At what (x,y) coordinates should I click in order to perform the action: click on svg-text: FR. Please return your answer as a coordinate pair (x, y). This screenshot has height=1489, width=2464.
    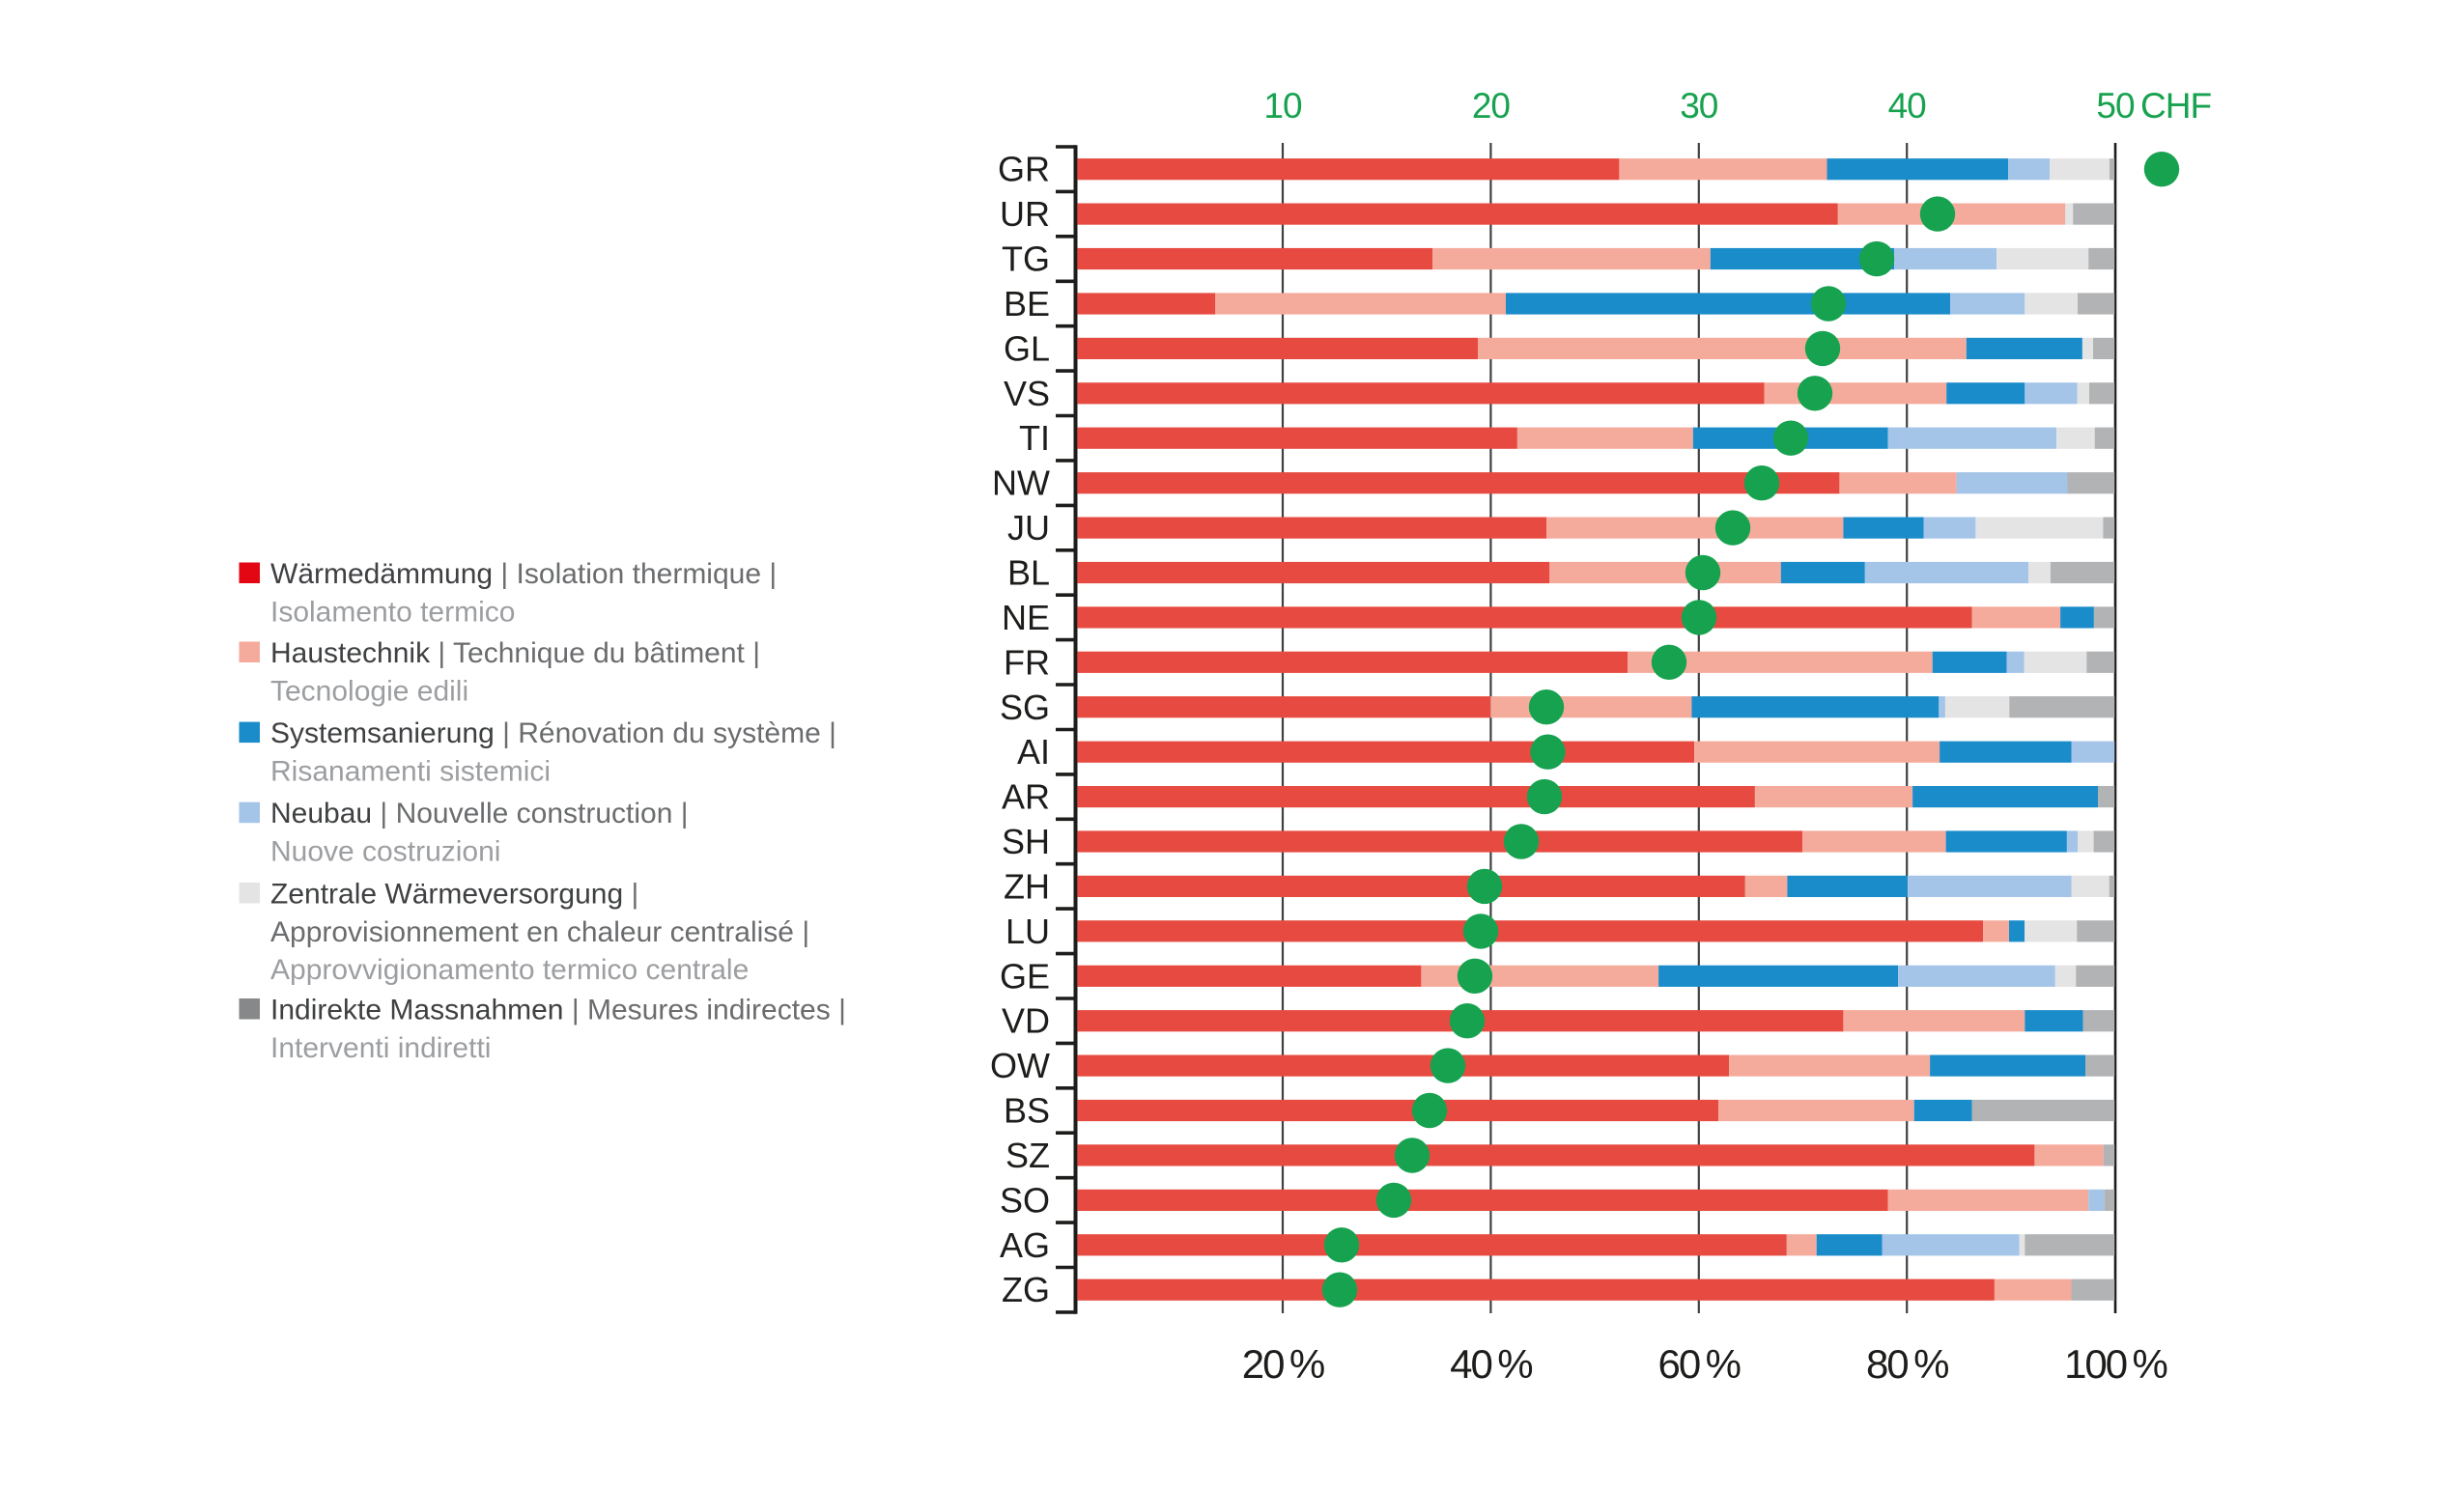
    Looking at the image, I should click on (1027, 662).